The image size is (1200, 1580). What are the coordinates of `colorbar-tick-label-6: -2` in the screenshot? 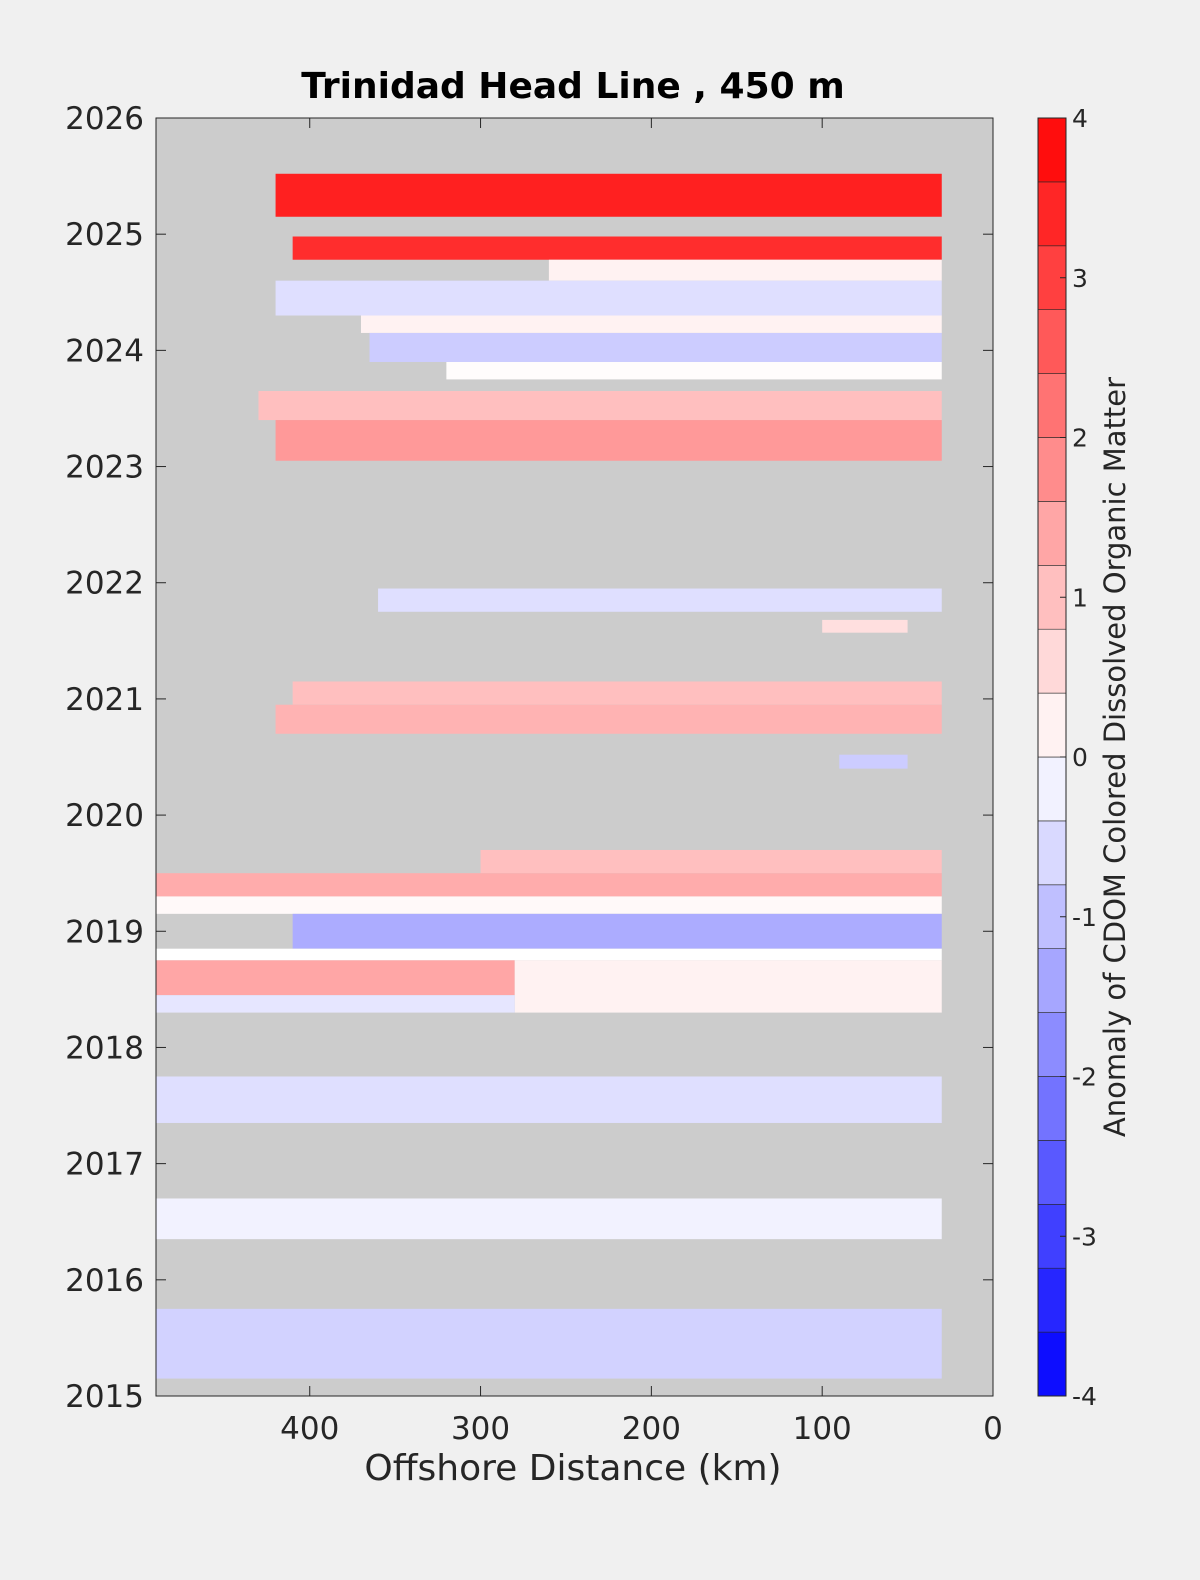 It's located at (1084, 1077).